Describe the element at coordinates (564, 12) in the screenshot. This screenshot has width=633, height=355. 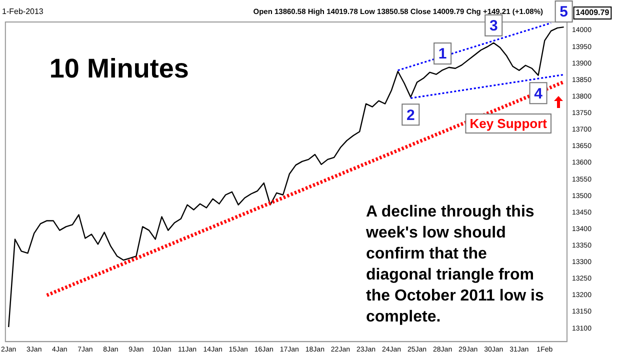
I see `annotation: 5` at that location.